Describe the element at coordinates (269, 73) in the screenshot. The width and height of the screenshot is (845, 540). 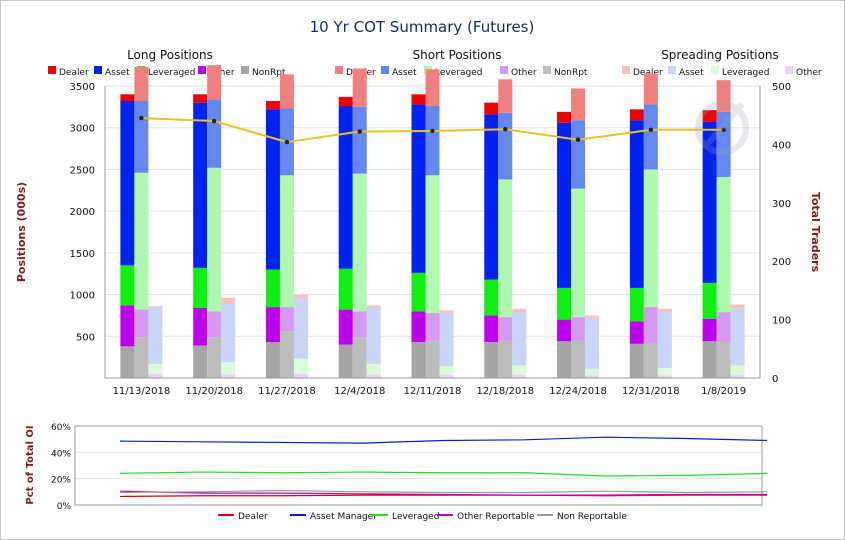
I see `legend-label: NonRpt` at that location.